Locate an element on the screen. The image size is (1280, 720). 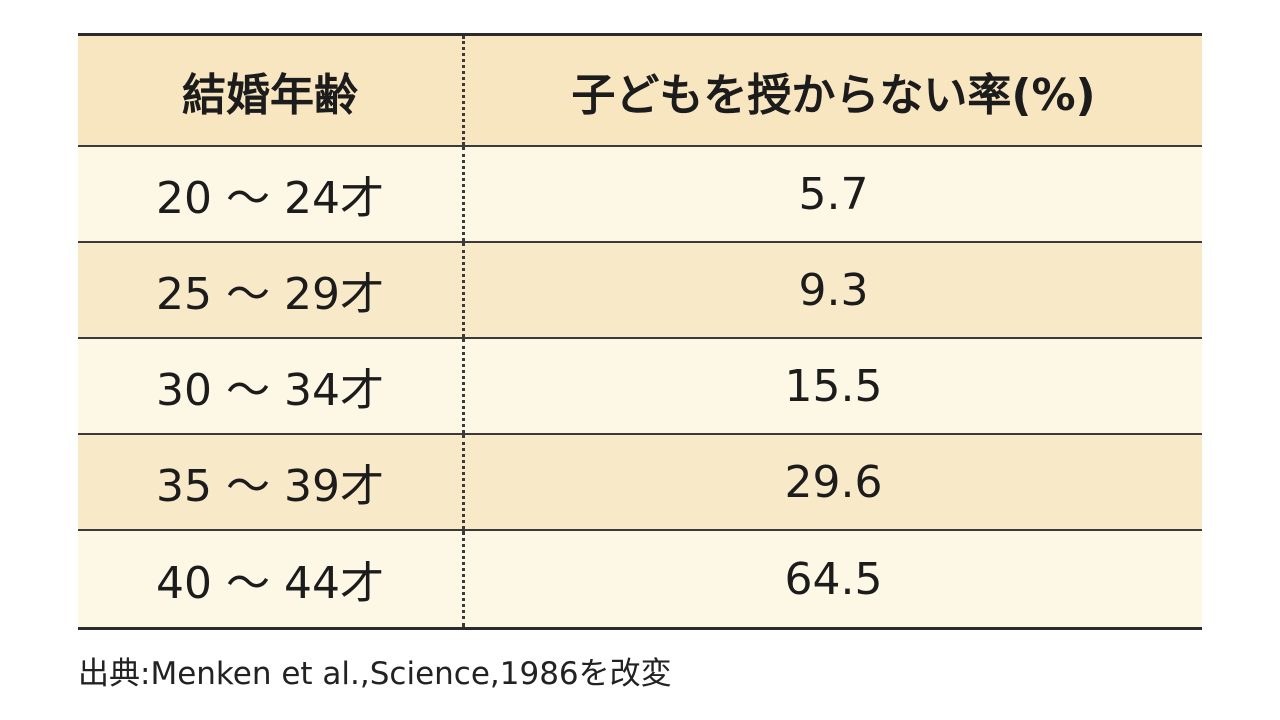
table-cell: 30 〜 34才 is located at coordinates (271, 386).